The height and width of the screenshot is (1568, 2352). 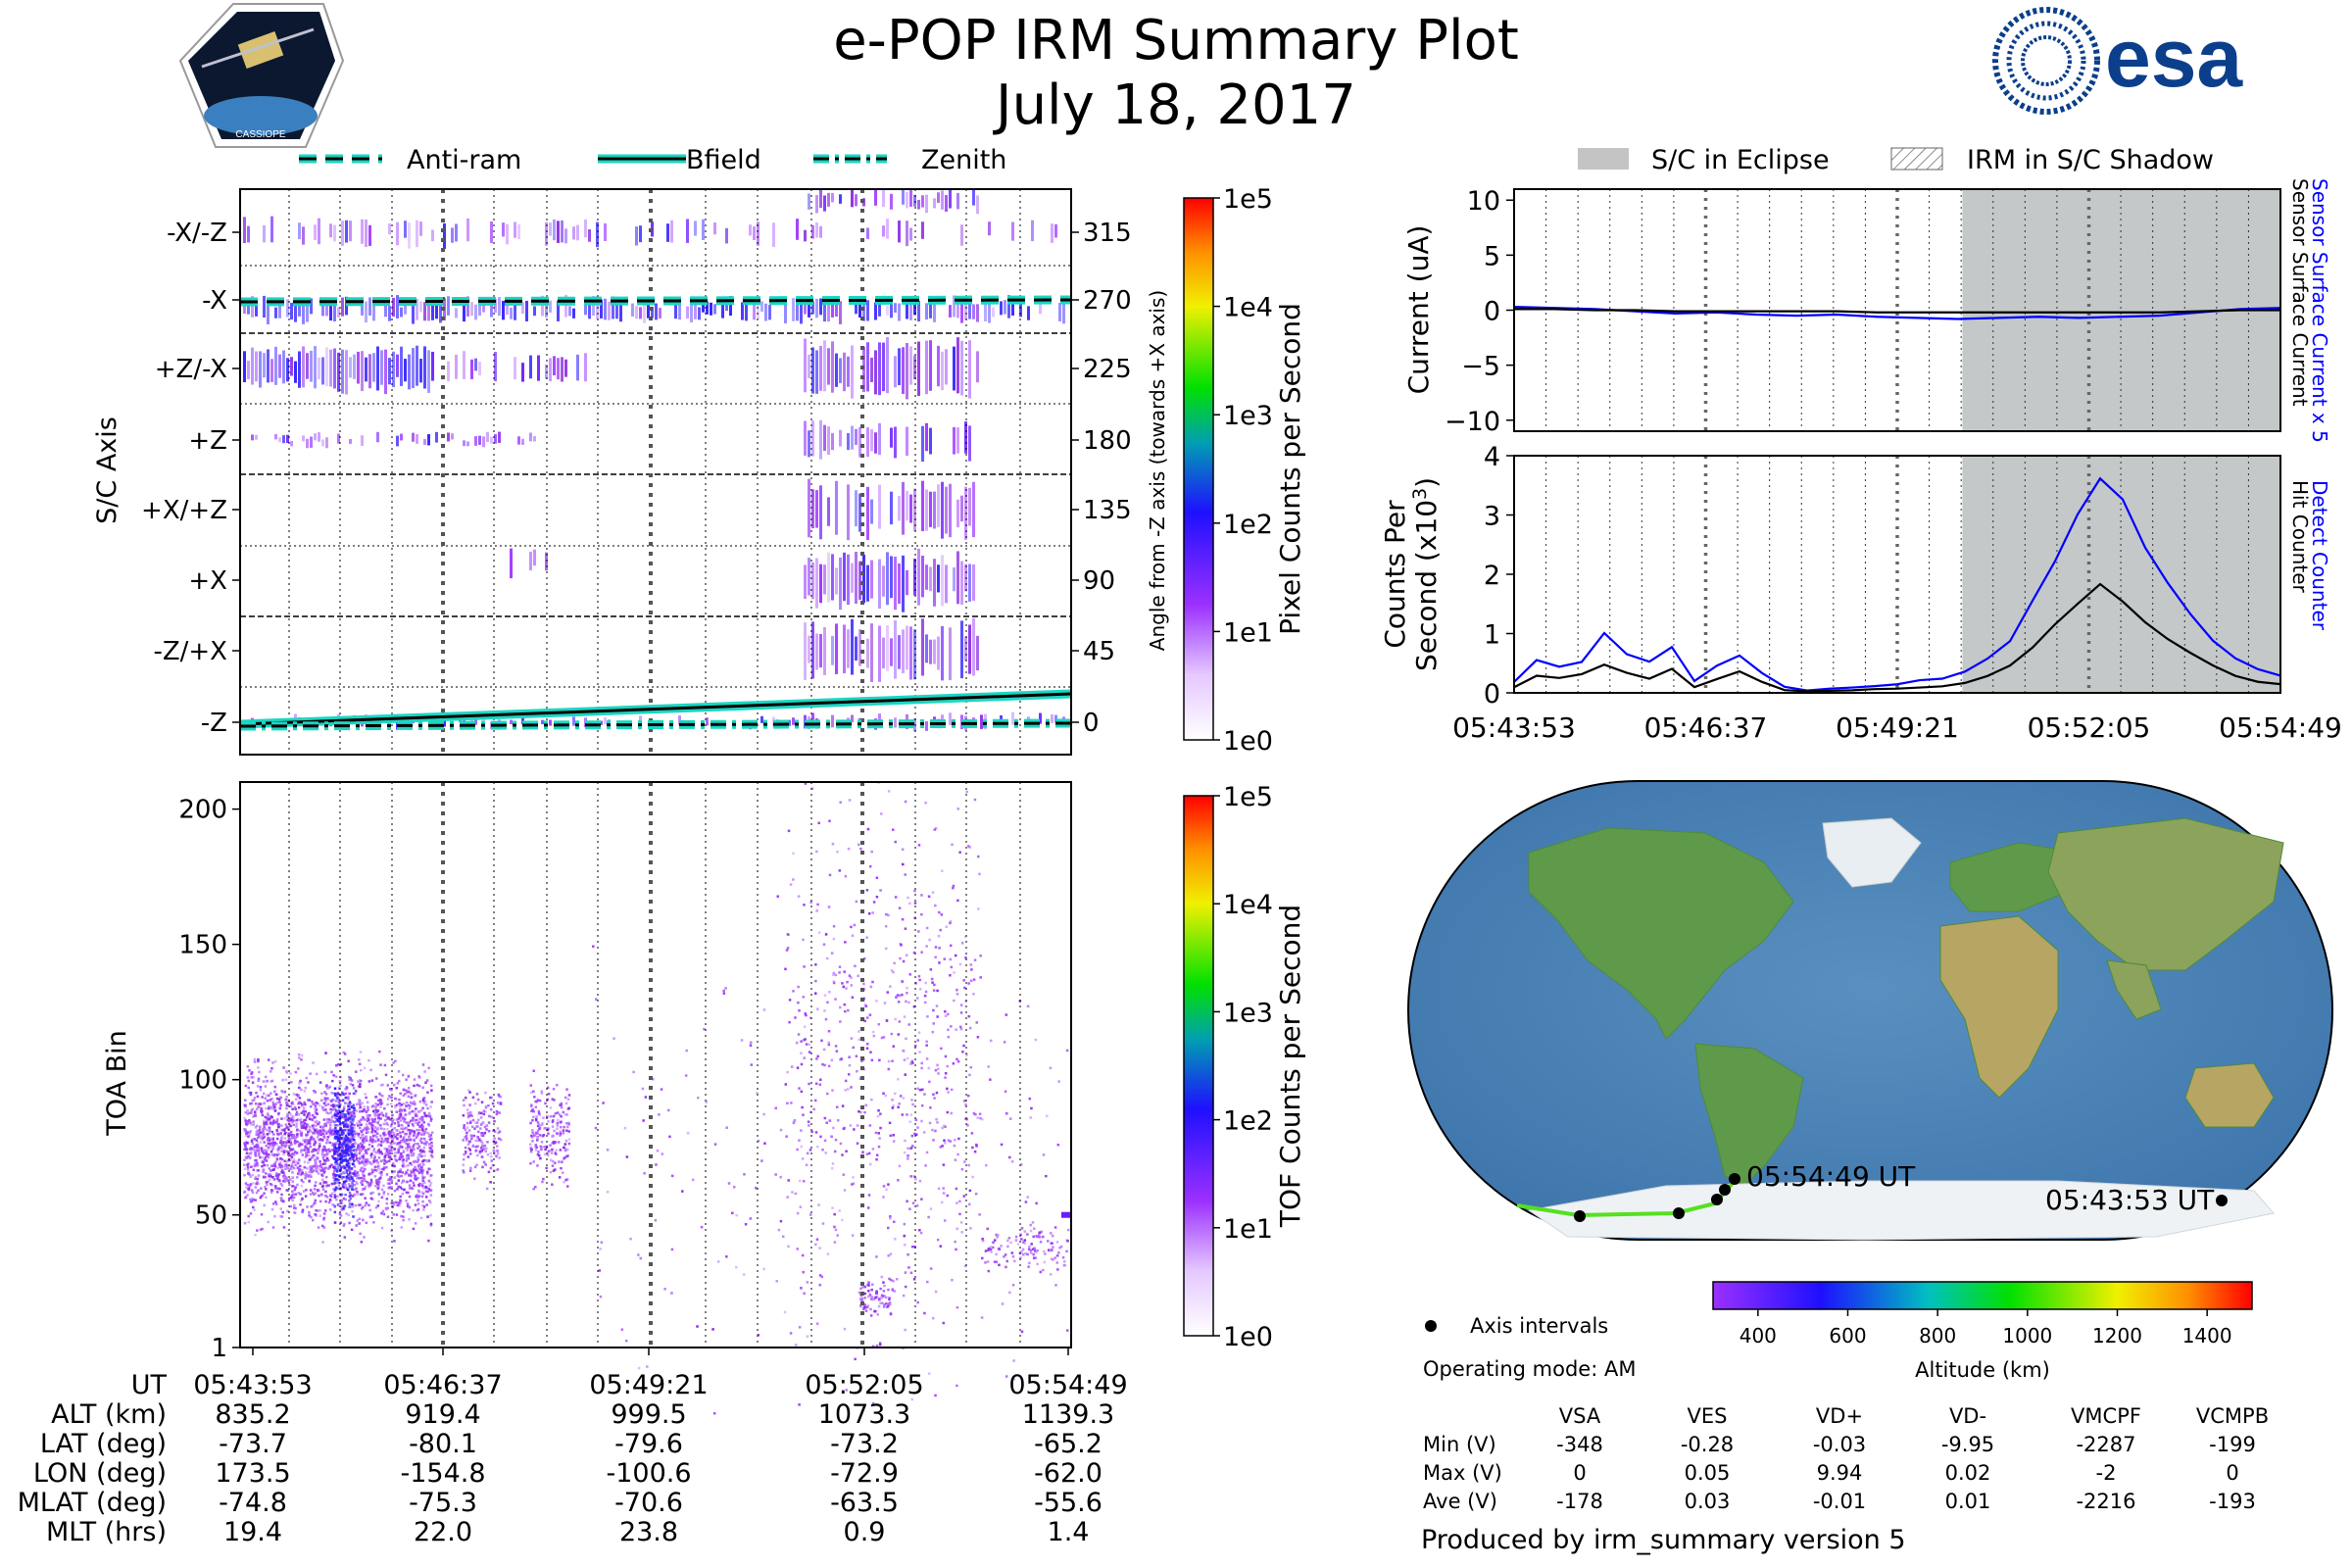 I want to click on legend-label-1: Bfield, so click(x=723, y=160).